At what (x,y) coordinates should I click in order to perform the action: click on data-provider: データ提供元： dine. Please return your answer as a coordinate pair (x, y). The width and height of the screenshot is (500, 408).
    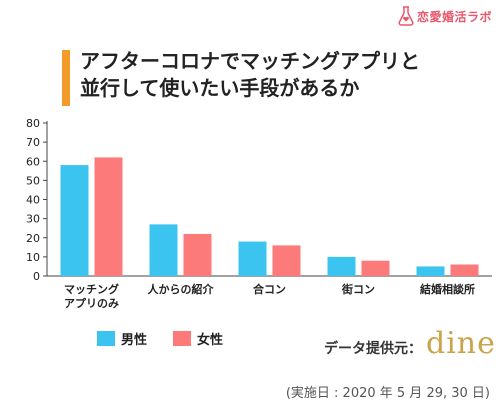
    Looking at the image, I should click on (410, 343).